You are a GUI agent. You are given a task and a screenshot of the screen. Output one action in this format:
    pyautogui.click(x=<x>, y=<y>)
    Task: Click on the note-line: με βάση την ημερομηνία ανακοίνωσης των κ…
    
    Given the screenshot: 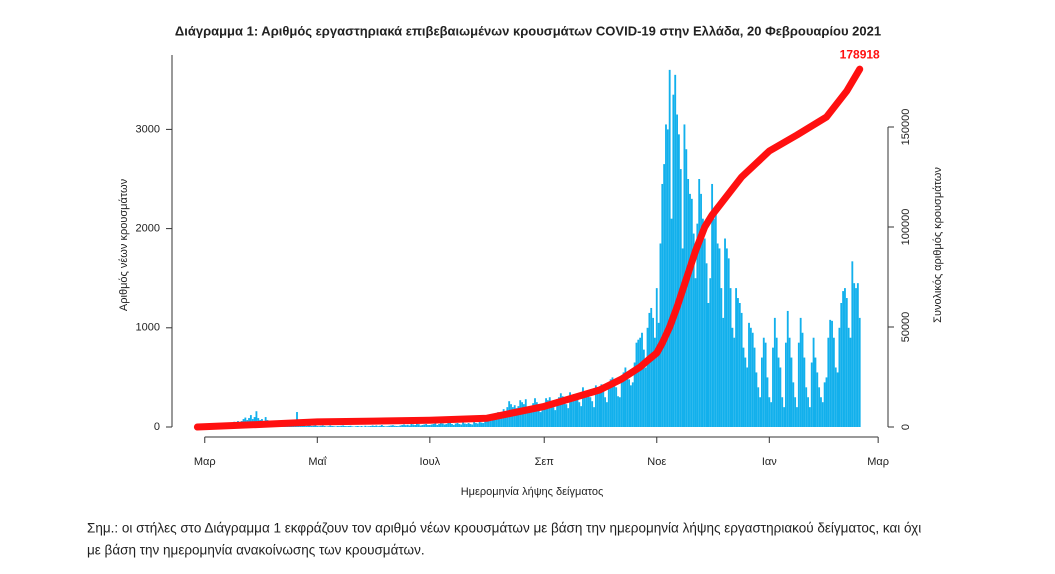 What is the action you would take?
    pyautogui.click(x=256, y=550)
    